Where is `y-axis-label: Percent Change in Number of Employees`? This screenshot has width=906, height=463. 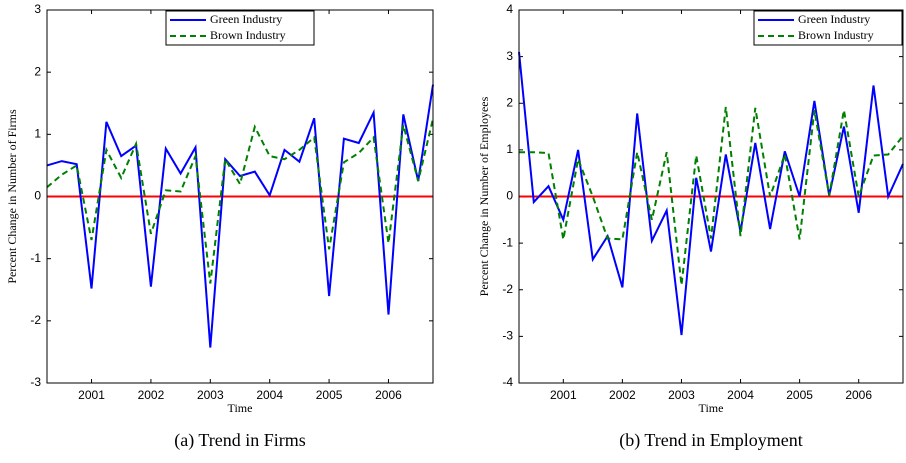
y-axis-label: Percent Change in Number of Employees is located at coordinates (484, 196).